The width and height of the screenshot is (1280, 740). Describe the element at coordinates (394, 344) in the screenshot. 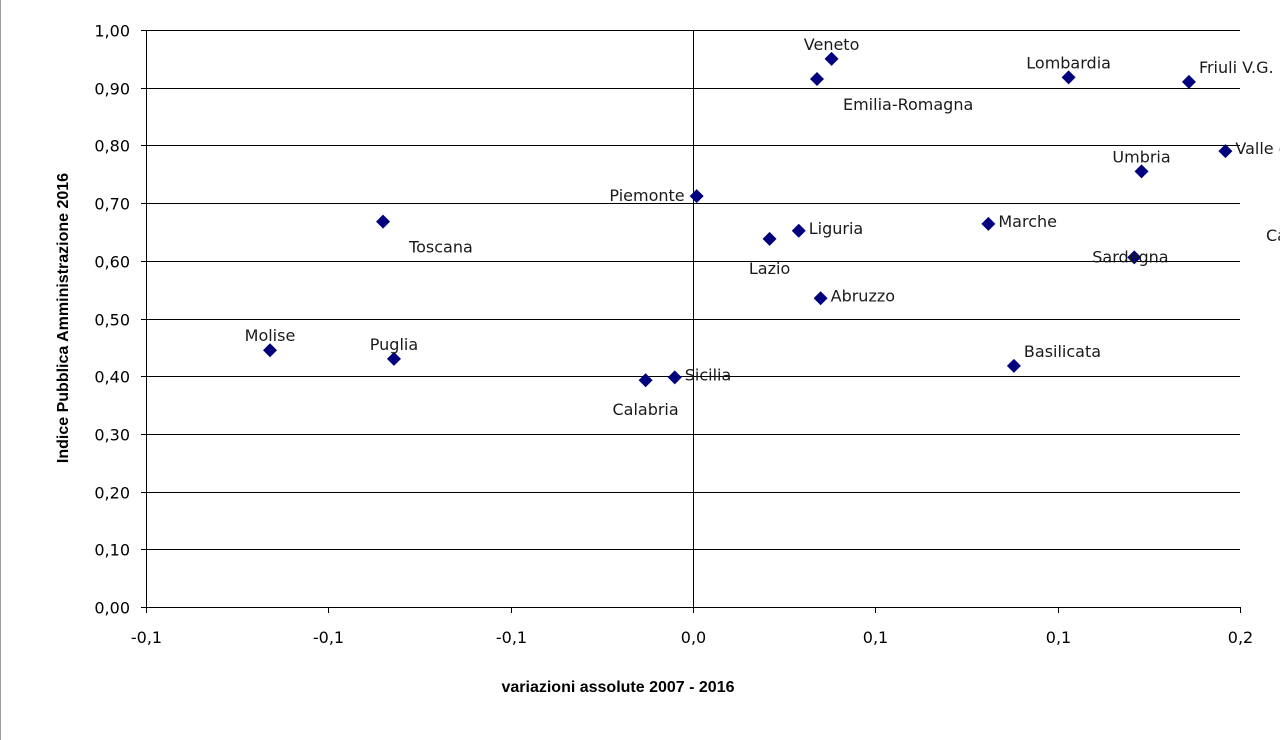

I see `point-label: Puglia` at that location.